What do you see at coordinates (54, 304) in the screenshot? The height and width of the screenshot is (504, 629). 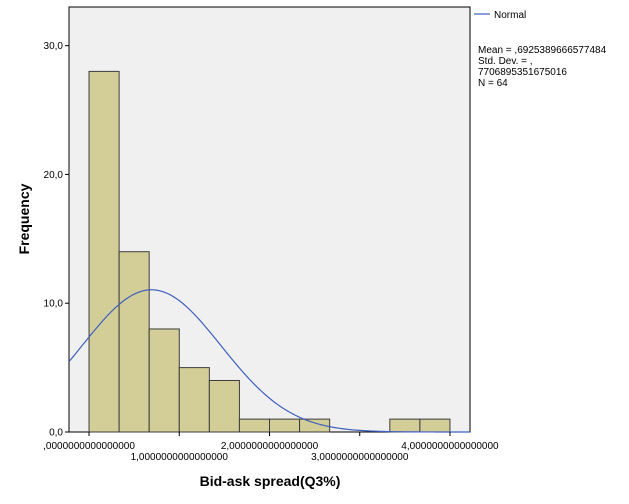 I see `y-tick-label: 10,0` at bounding box center [54, 304].